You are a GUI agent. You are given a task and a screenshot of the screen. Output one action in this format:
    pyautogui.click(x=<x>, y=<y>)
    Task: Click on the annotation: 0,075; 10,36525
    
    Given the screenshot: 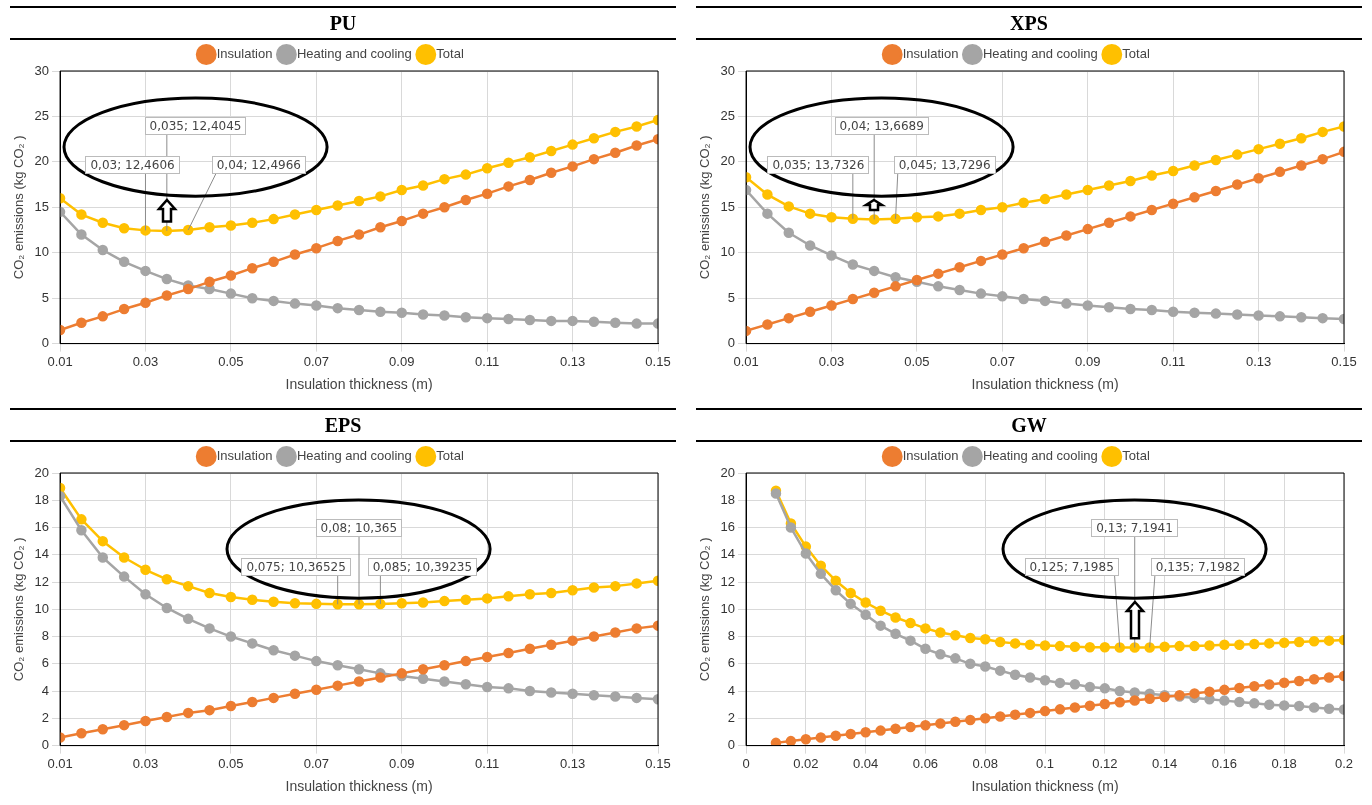 What is the action you would take?
    pyautogui.click(x=296, y=566)
    